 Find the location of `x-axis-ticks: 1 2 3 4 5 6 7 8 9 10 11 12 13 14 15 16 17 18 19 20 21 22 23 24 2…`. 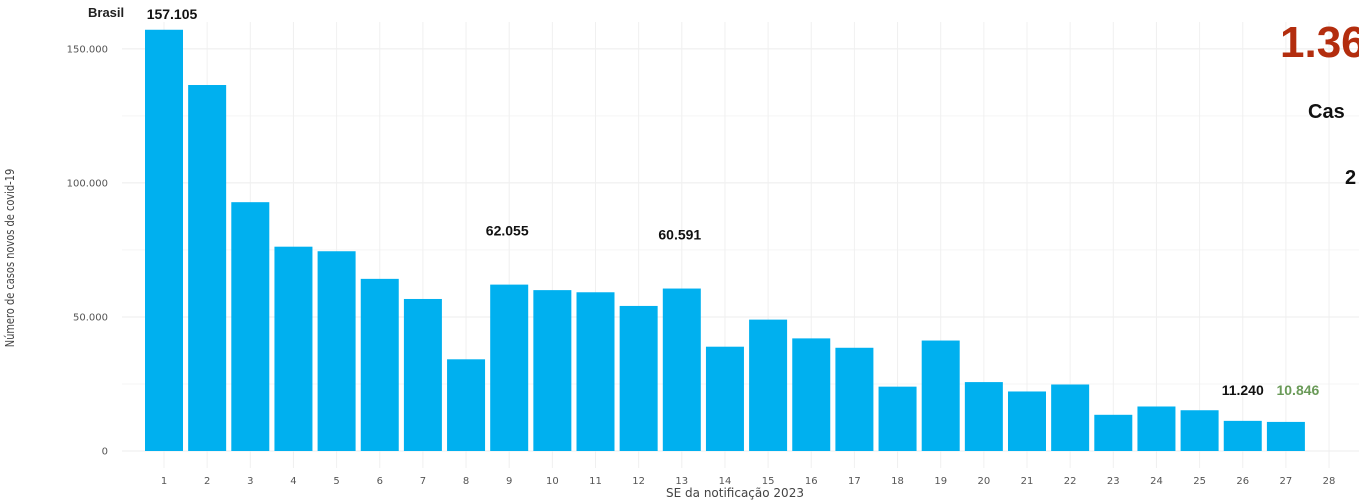

x-axis-ticks: 1 2 3 4 5 6 7 8 9 10 11 12 13 14 15 16 17 18 19 20 21 22 23 24 2… is located at coordinates (748, 481).